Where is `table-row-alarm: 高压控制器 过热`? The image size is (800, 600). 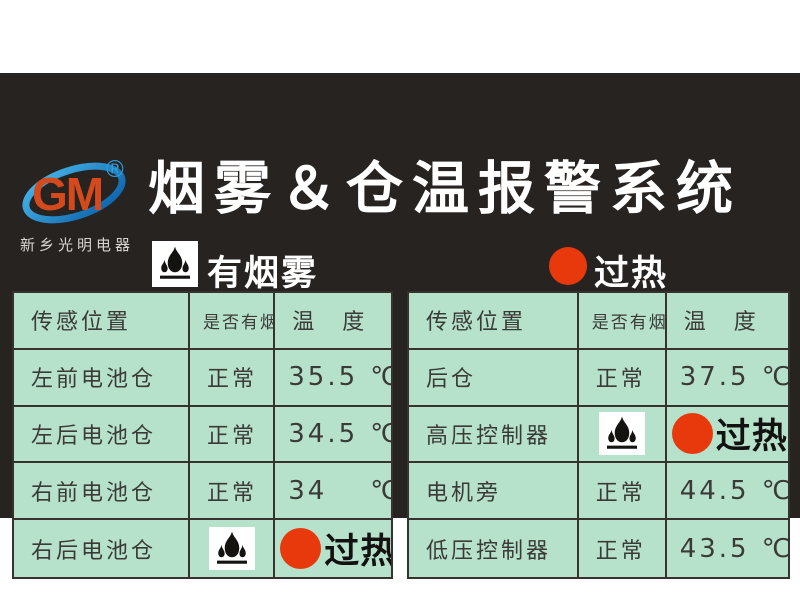
table-row-alarm: 高压控制器 过热 is located at coordinates (598, 435).